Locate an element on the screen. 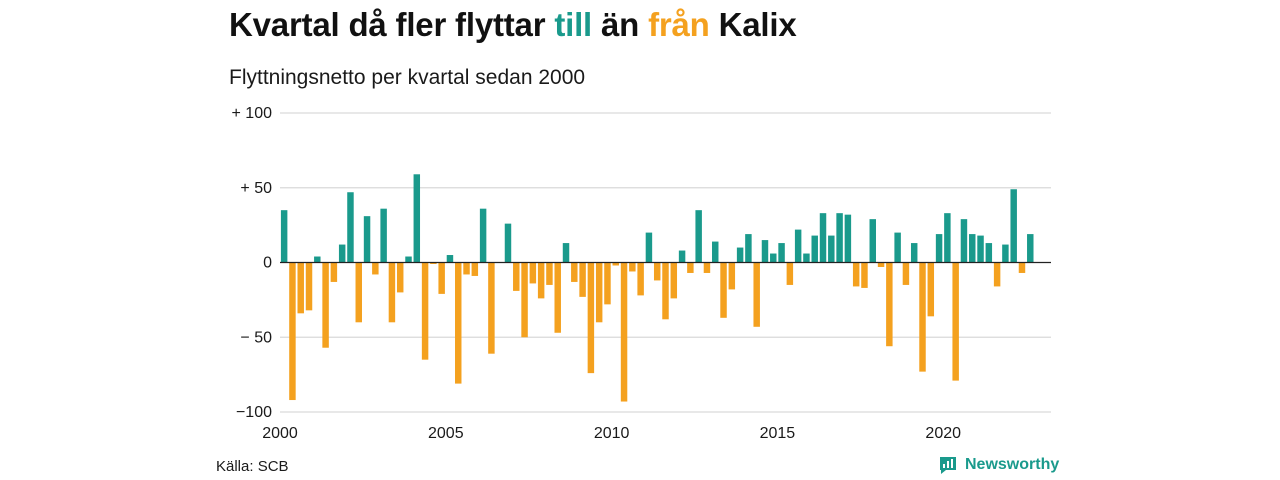 Image resolution: width=1280 pixels, height=480 pixels. title-part-2: än is located at coordinates (620, 24).